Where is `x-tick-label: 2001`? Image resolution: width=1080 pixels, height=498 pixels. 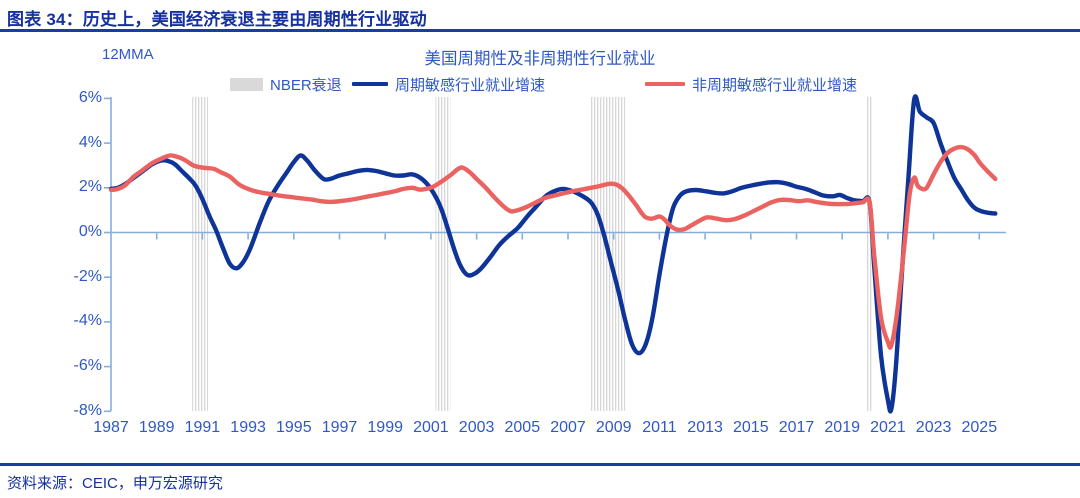 x-tick-label: 2001 is located at coordinates (431, 427).